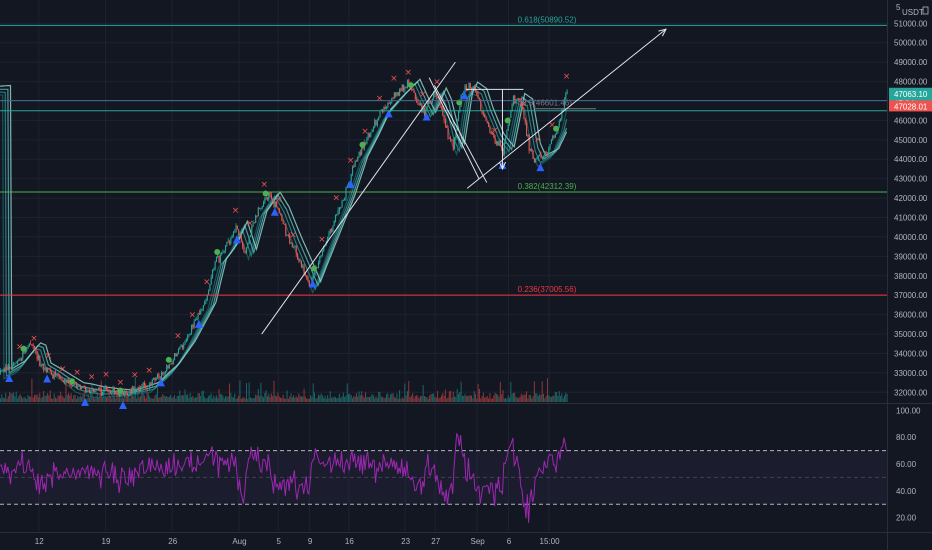 Image resolution: width=932 pixels, height=550 pixels. Describe the element at coordinates (443, 477) in the screenshot. I see `rsi-band-fill` at that location.